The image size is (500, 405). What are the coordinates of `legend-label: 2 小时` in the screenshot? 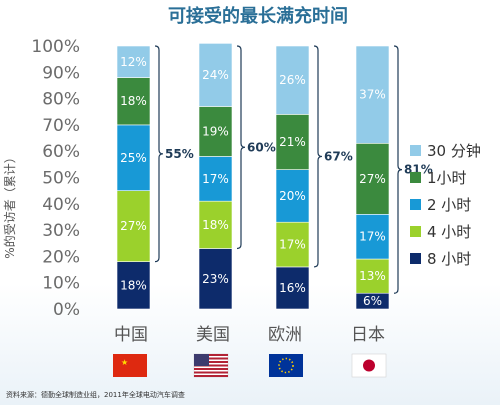 It's located at (449, 205).